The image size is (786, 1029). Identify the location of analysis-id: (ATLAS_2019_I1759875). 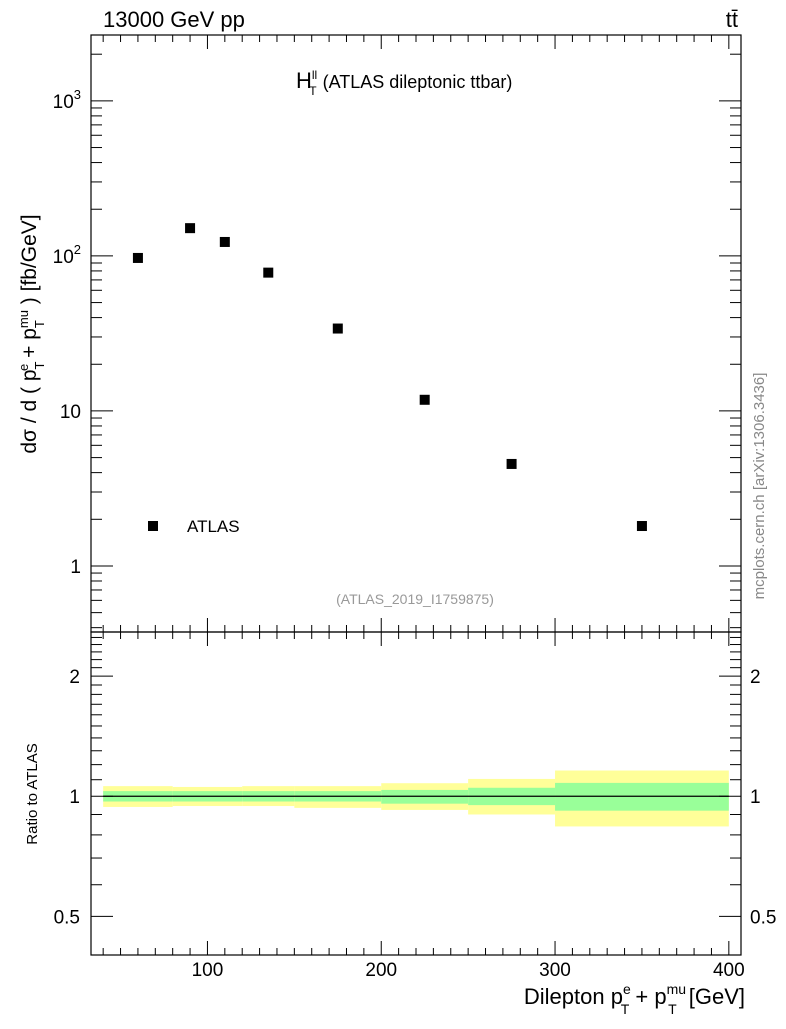
(415, 599).